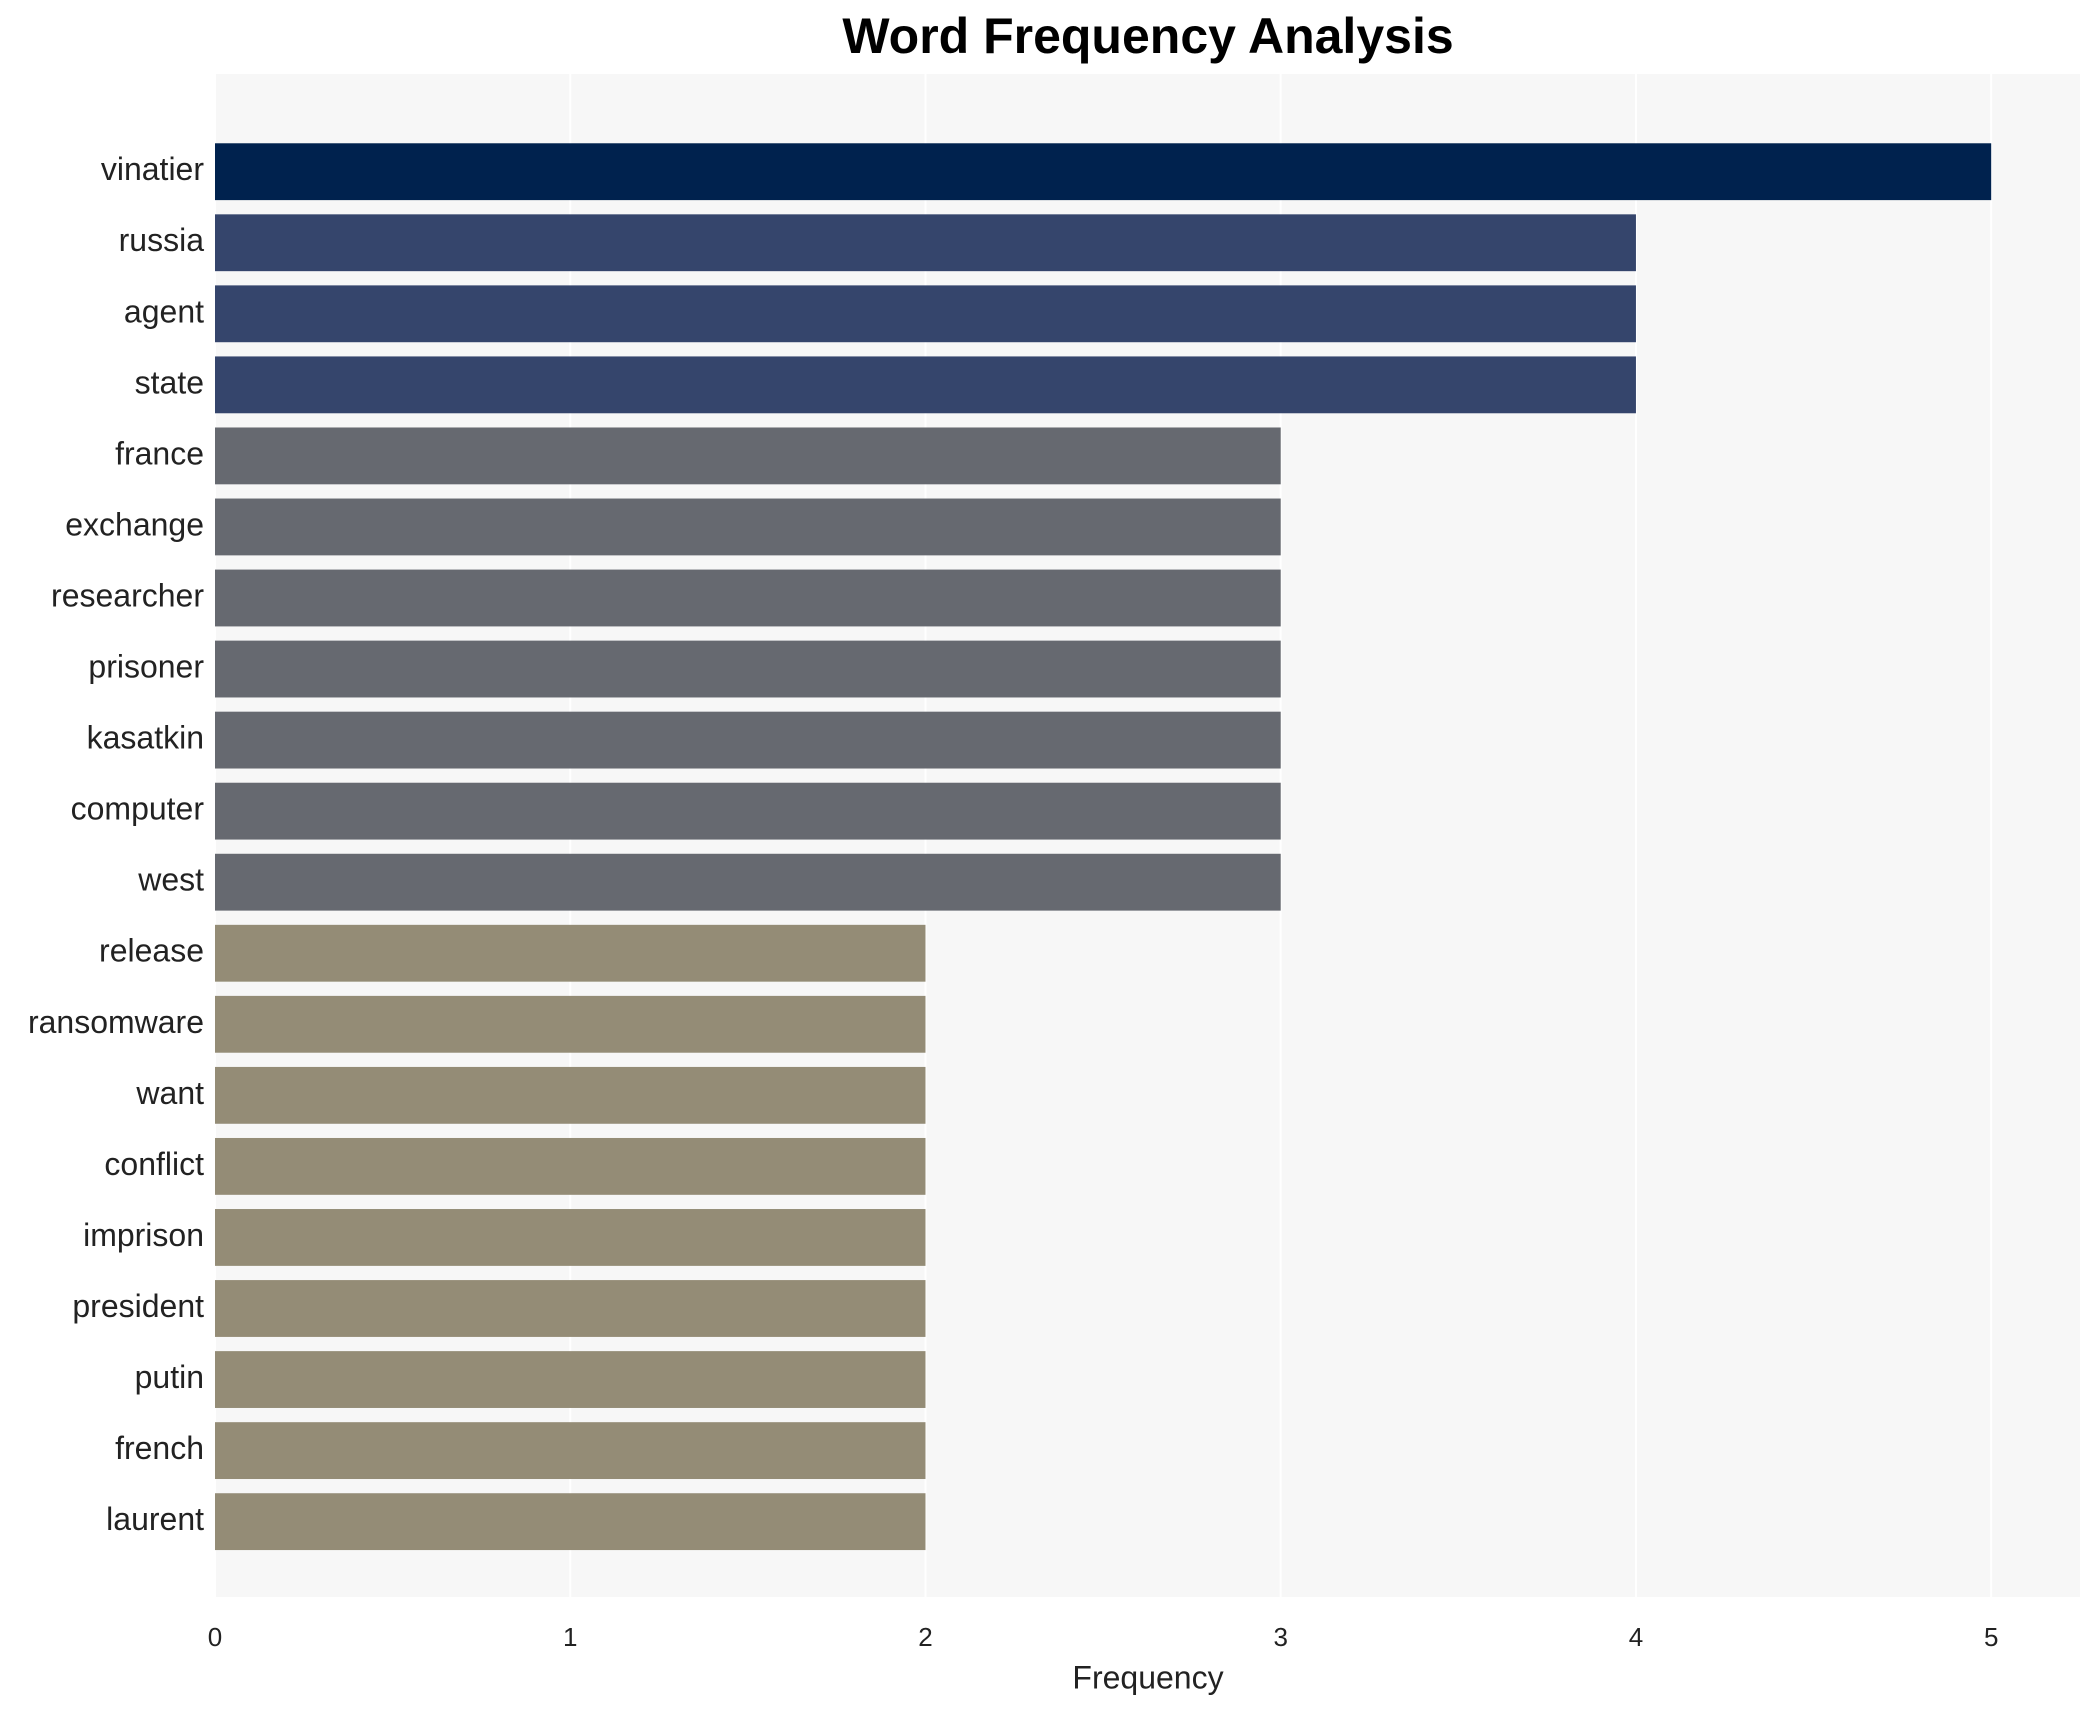 The width and height of the screenshot is (2093, 1710). Describe the element at coordinates (146, 667) in the screenshot. I see `y-tick-label: prisoner` at that location.